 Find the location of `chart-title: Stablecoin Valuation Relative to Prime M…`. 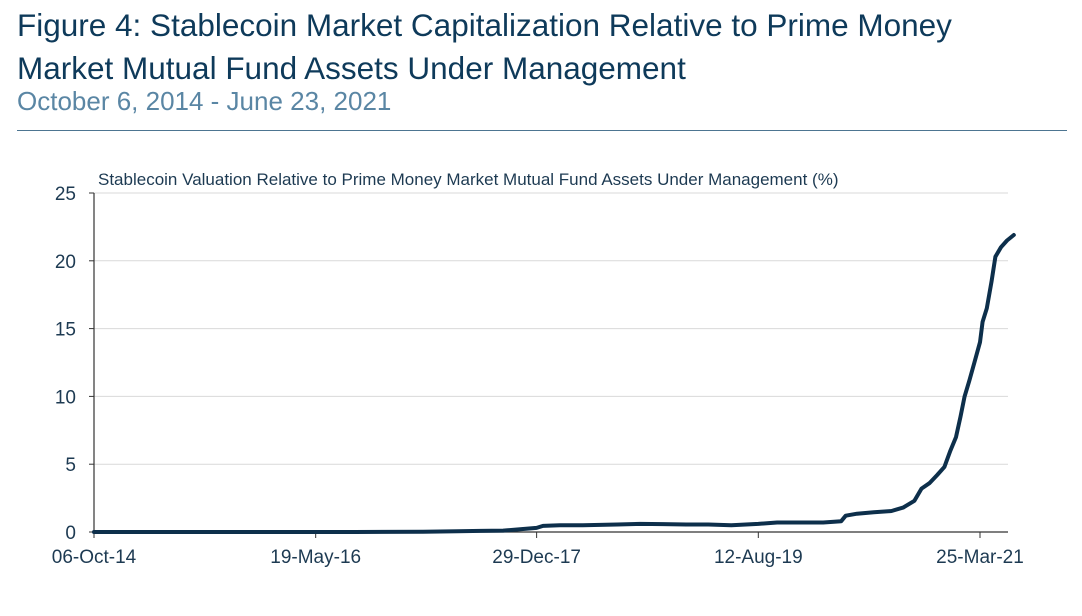

chart-title: Stablecoin Valuation Relative to Prime M… is located at coordinates (468, 179).